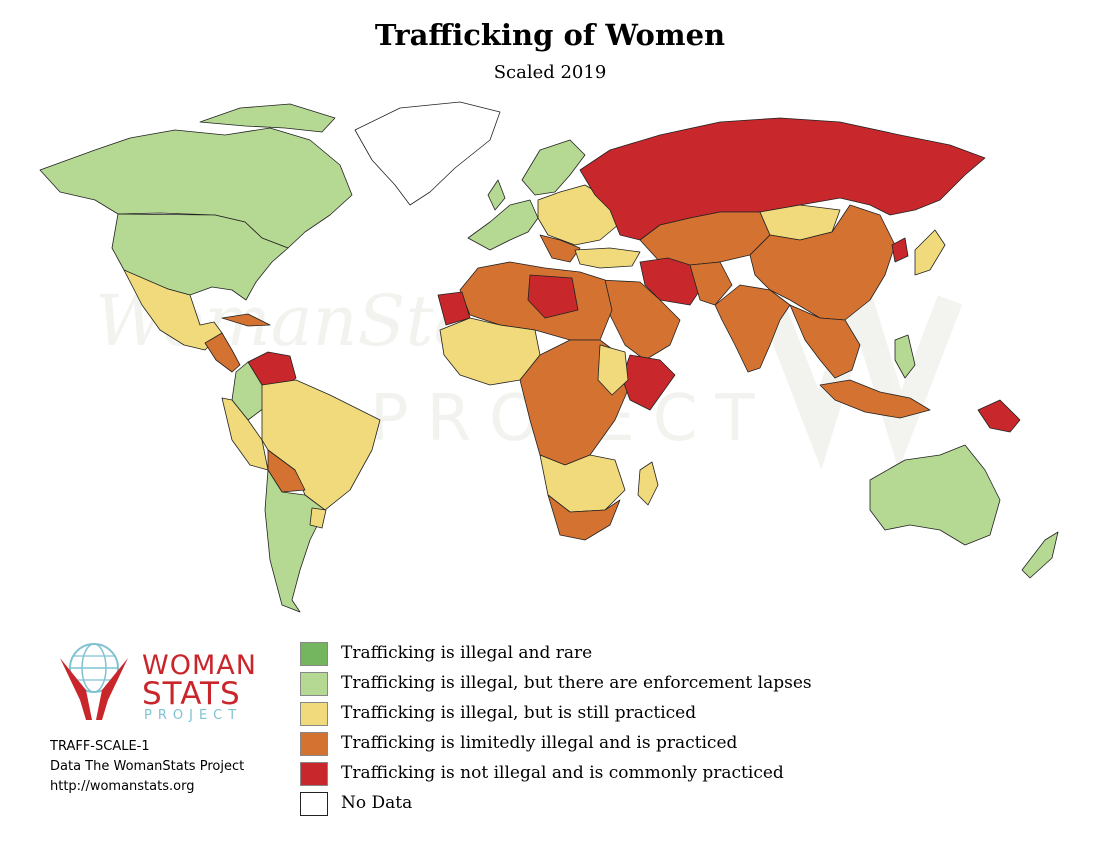 The height and width of the screenshot is (853, 1100). Describe the element at coordinates (752, 328) in the screenshot. I see `region-india` at that location.